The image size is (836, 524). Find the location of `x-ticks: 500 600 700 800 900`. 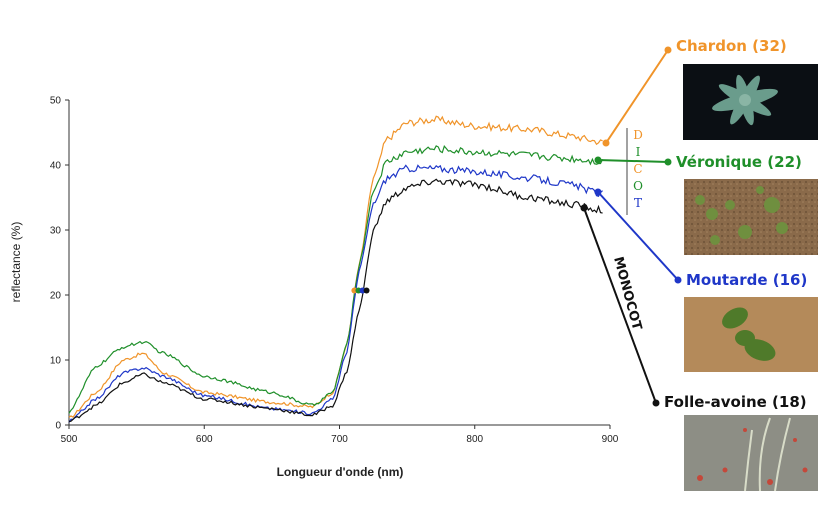

x-ticks: 500 600 700 800 900 is located at coordinates (340, 435).